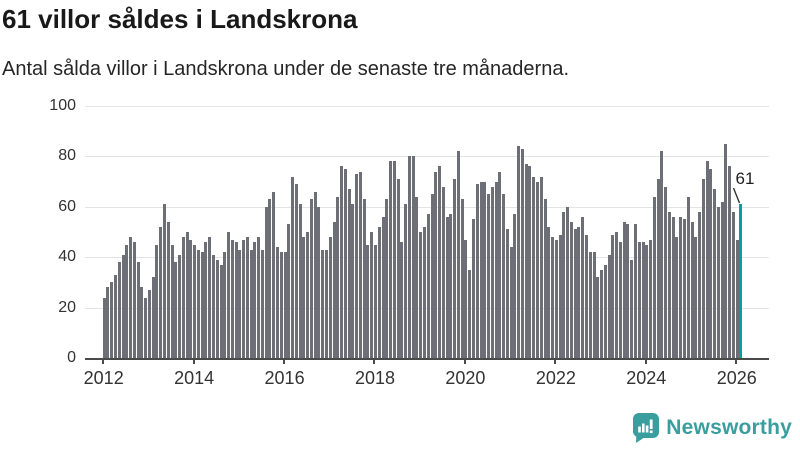 This screenshot has height=450, width=800. I want to click on x-axis-tick-label: 2014, so click(194, 378).